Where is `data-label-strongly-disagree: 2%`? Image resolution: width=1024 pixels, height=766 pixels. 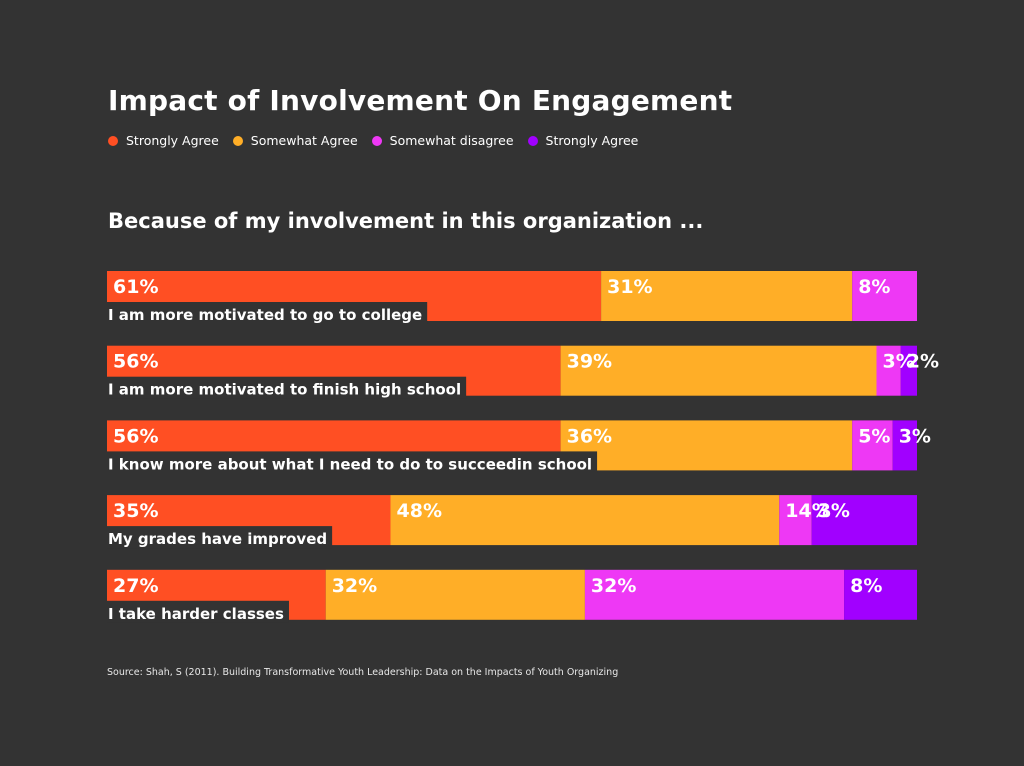
data-label-strongly-disagree: 2% is located at coordinates (923, 362).